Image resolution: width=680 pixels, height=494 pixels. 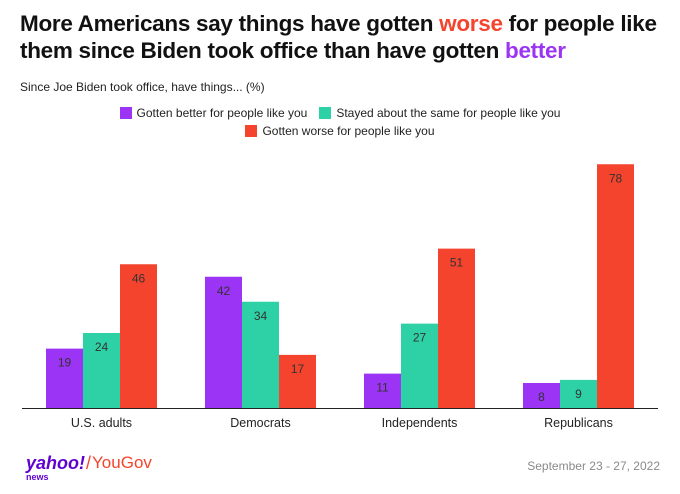 I want to click on data-label-worse-3: 78, so click(x=616, y=178).